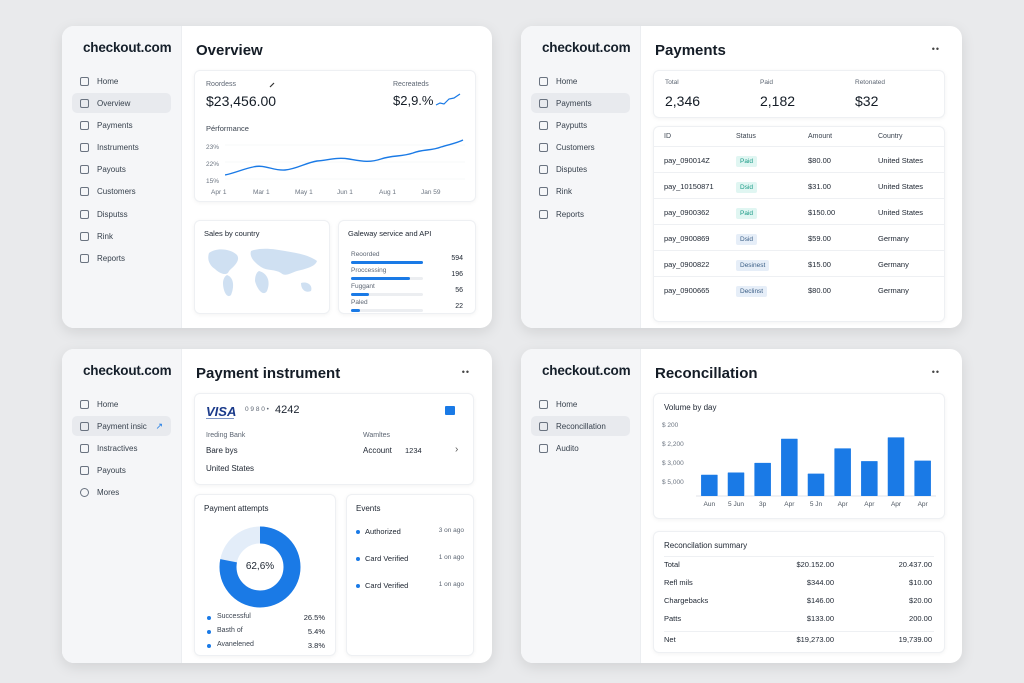 The width and height of the screenshot is (1024, 683). Describe the element at coordinates (121, 493) in the screenshot. I see `sidebar-item: Mores` at that location.